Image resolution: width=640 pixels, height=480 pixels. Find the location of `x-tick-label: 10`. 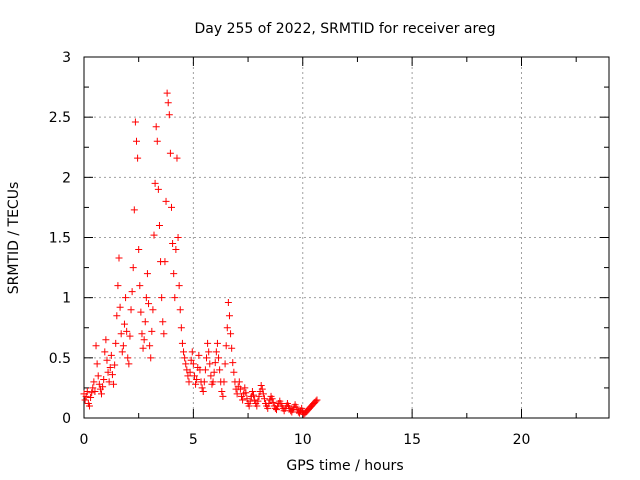

x-tick-label: 10 is located at coordinates (303, 440).